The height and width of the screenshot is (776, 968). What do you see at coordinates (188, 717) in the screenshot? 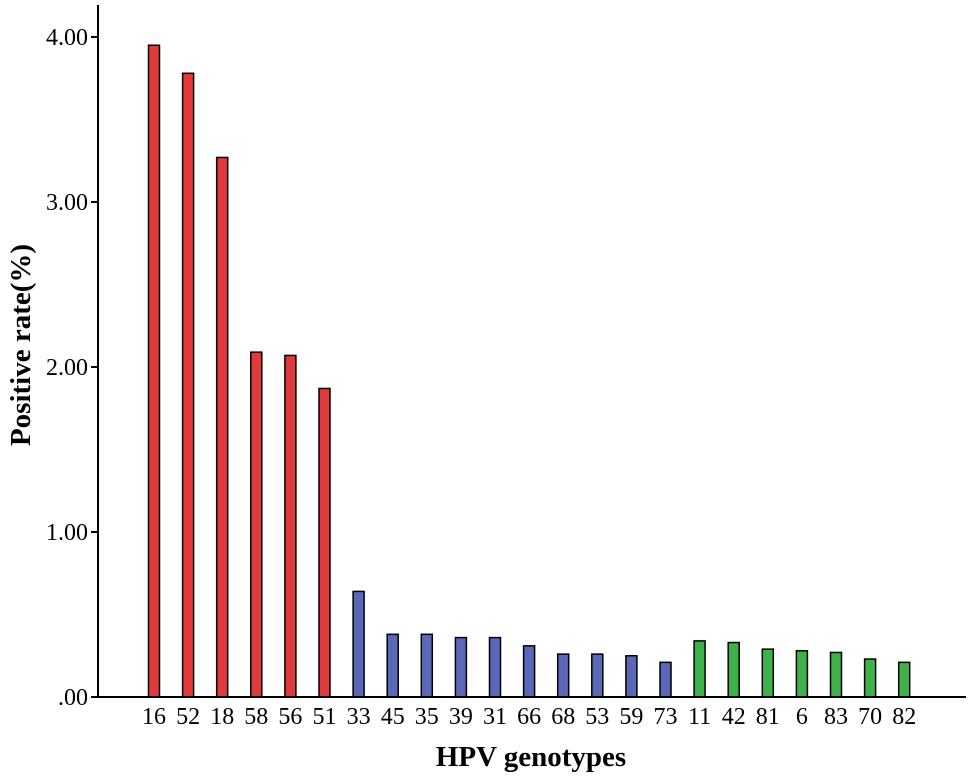
I see `x-tick-label-52: 52` at bounding box center [188, 717].